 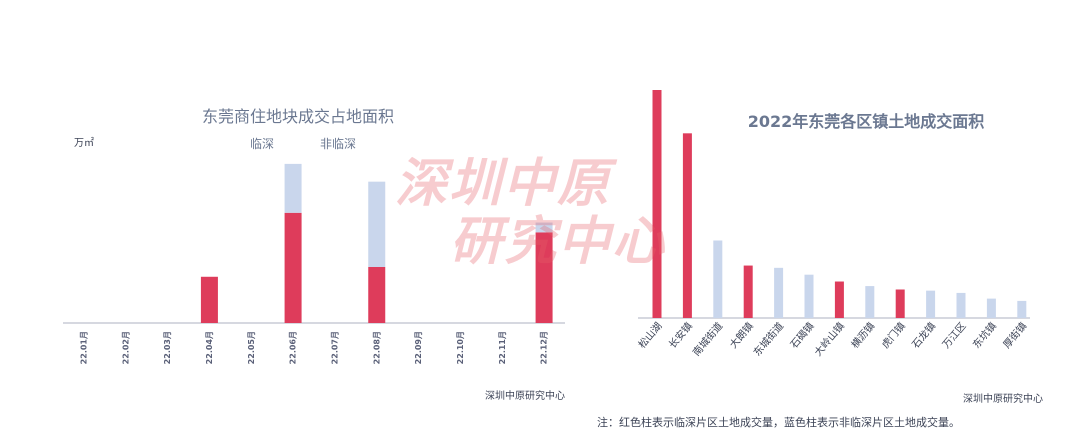 What do you see at coordinates (502, 347) in the screenshot?
I see `x-tick-label-11: 22.11月` at bounding box center [502, 347].